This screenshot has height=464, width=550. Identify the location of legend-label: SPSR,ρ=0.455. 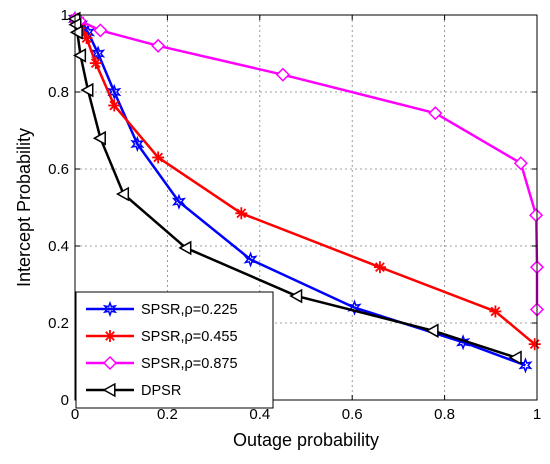
(189, 337).